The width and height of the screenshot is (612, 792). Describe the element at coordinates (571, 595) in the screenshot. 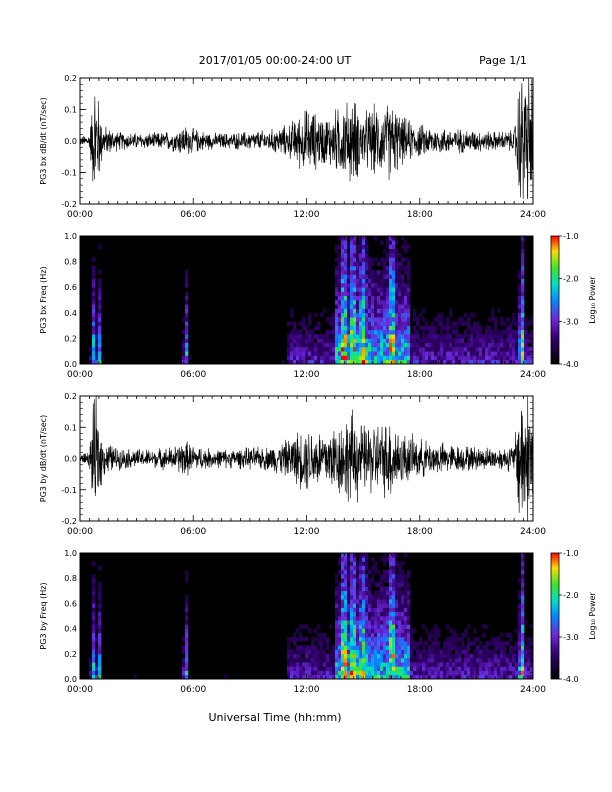

I see `colorbar-tick-label: -2.0` at that location.